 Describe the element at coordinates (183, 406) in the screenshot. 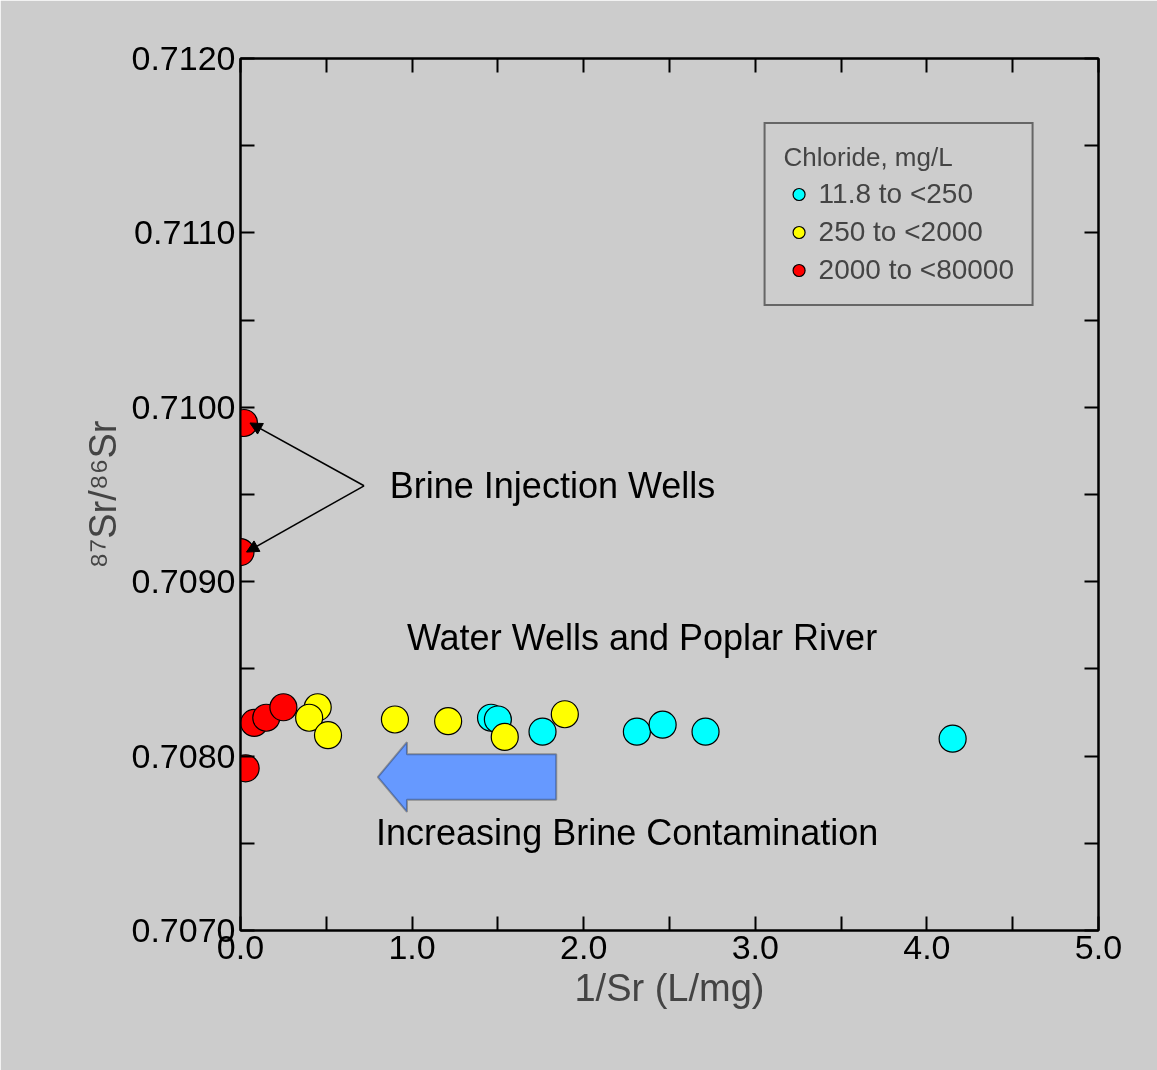

I see `y-tick-label: 0.7100` at that location.